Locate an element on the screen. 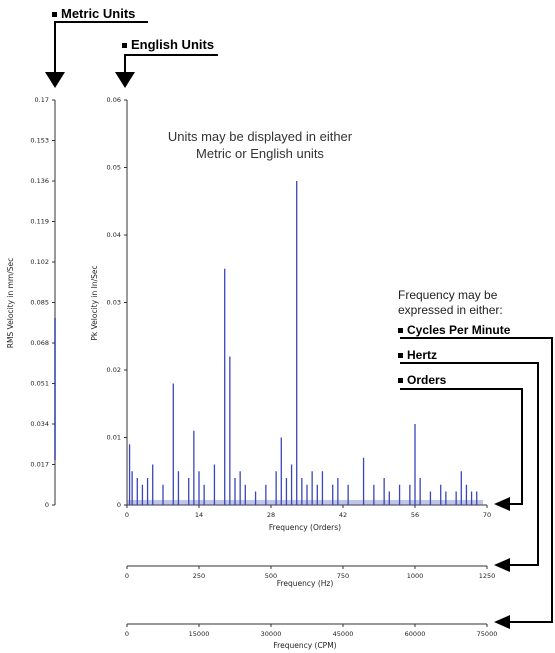 This screenshot has height=653, width=555. y-tick-label: 0.04 is located at coordinates (114, 235).